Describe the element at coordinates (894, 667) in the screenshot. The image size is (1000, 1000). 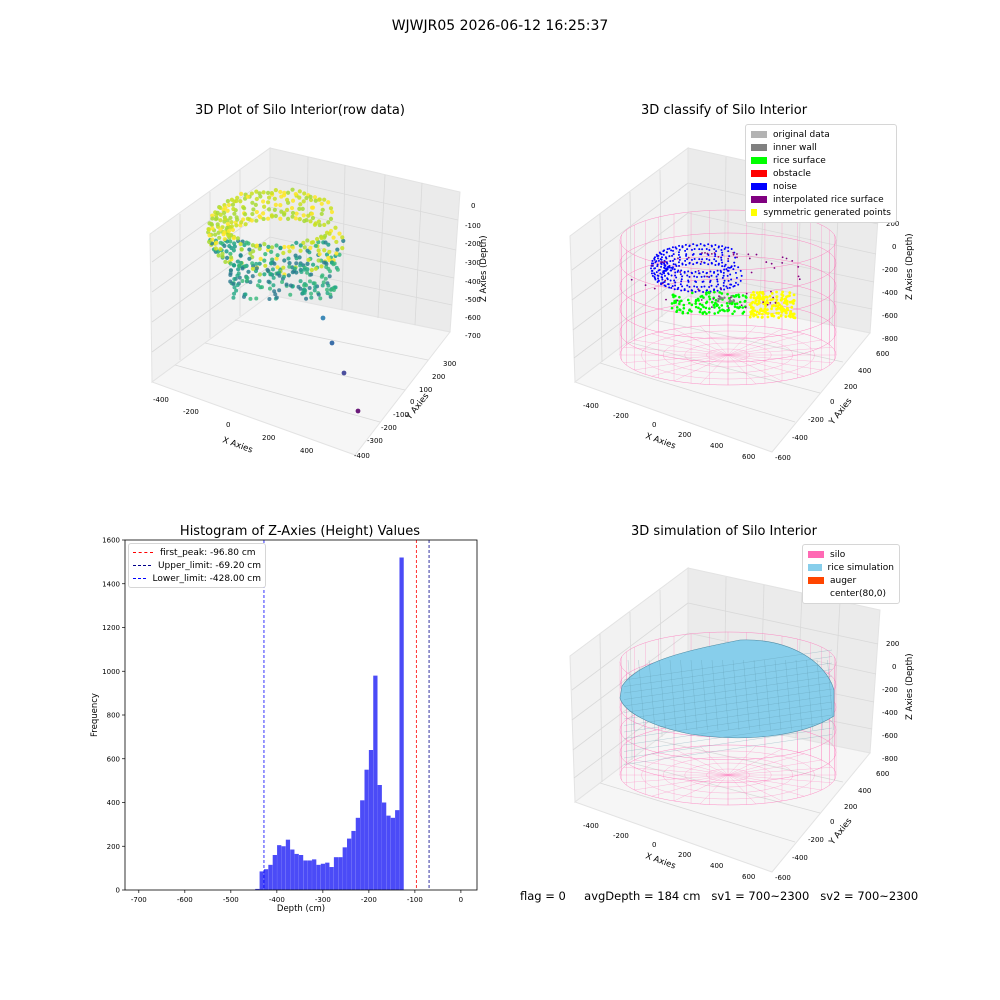
I see `sim-ztick-1: 0` at that location.